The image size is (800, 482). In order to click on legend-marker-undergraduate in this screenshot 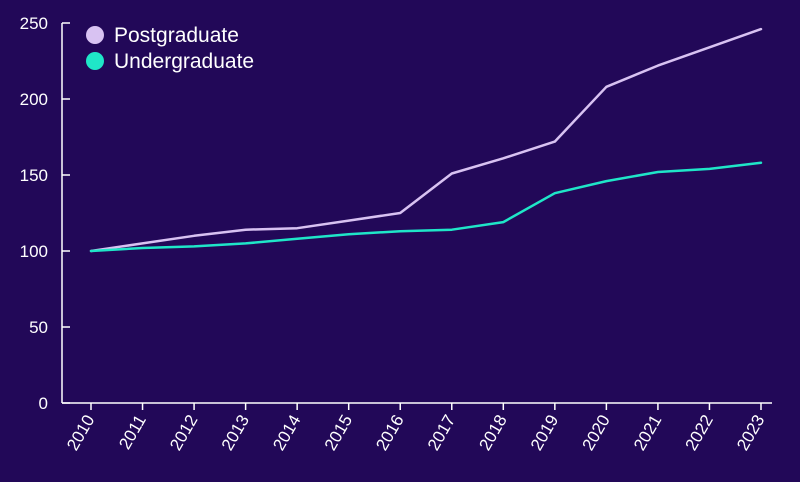, I will do `click(95, 61)`.